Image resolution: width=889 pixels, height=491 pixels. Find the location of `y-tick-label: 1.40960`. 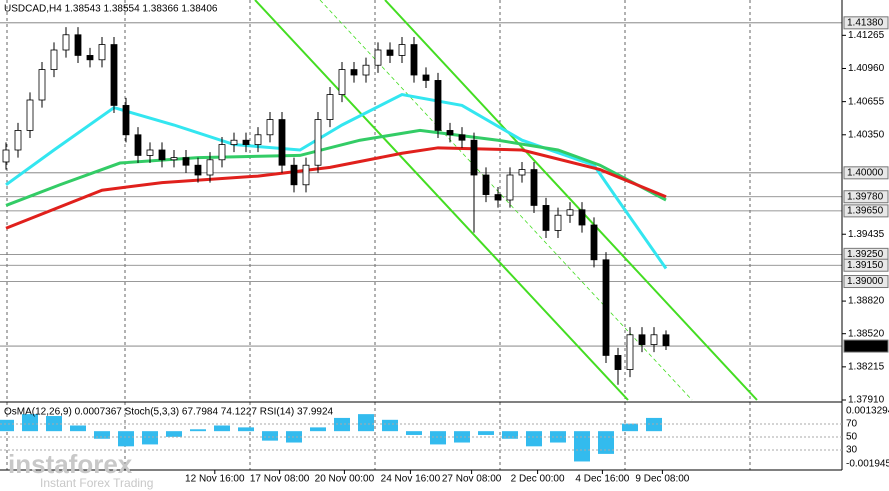

y-tick-label: 1.40960 is located at coordinates (866, 68).